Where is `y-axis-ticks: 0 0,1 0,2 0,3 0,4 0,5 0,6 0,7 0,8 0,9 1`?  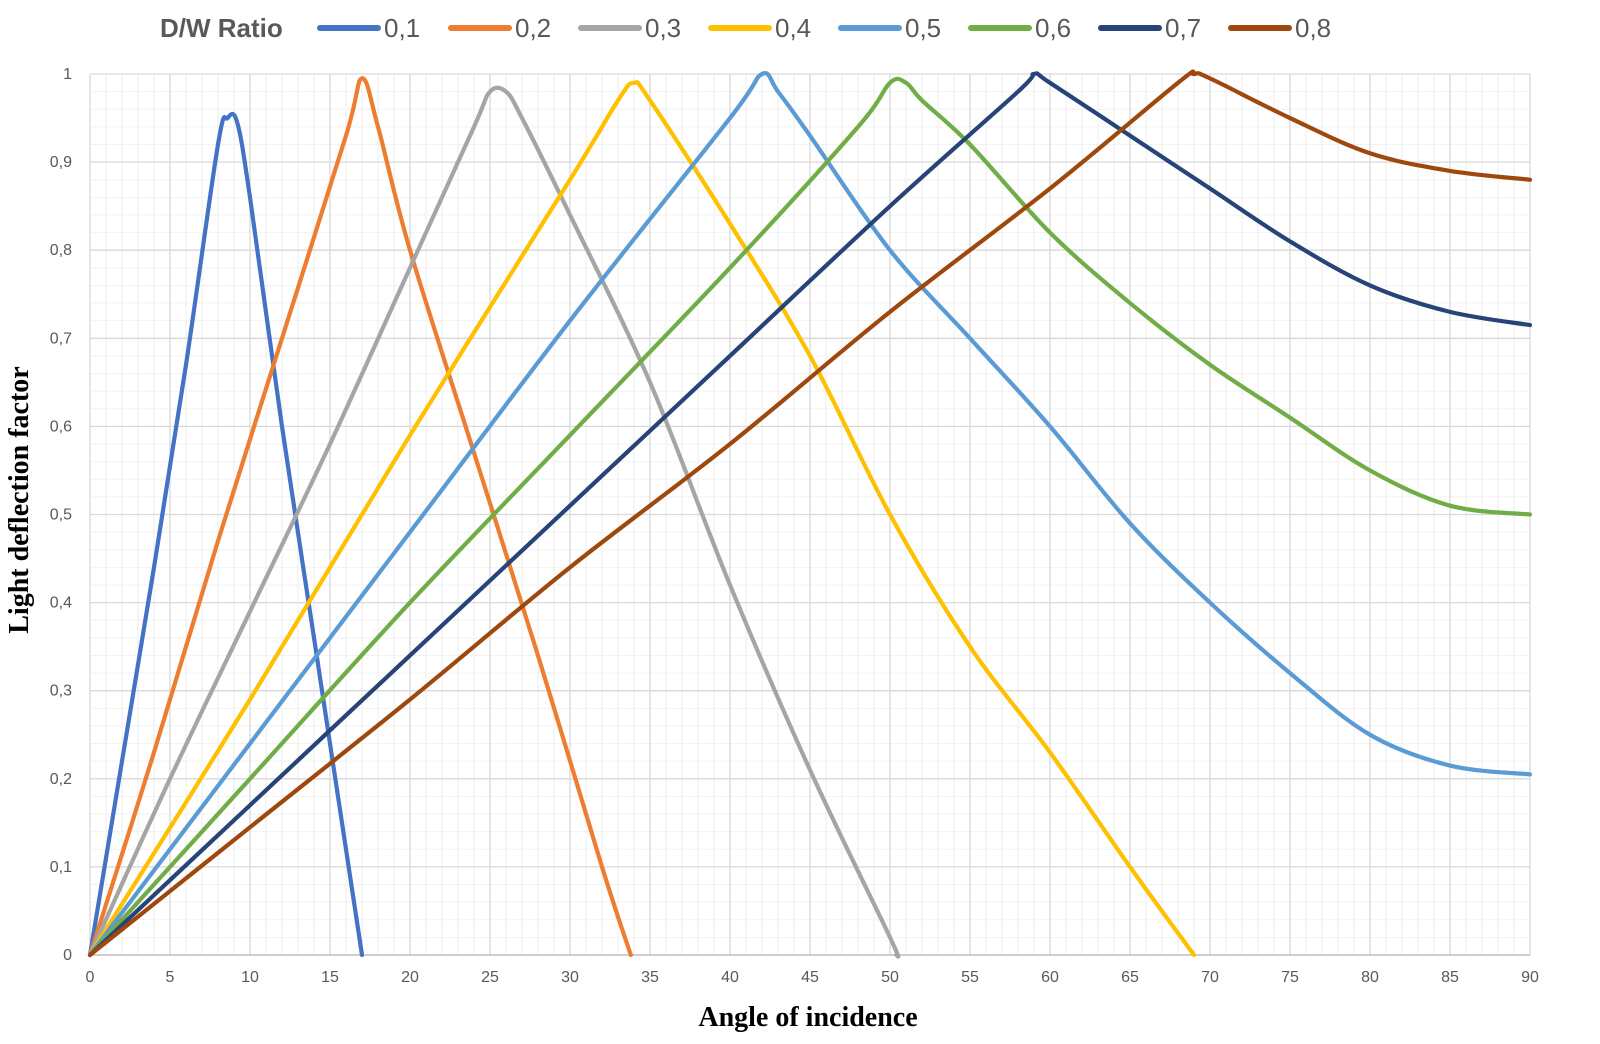
y-axis-ticks: 0 0,1 0,2 0,3 0,4 0,5 0,6 0,7 0,8 0,9 1 is located at coordinates (61, 515).